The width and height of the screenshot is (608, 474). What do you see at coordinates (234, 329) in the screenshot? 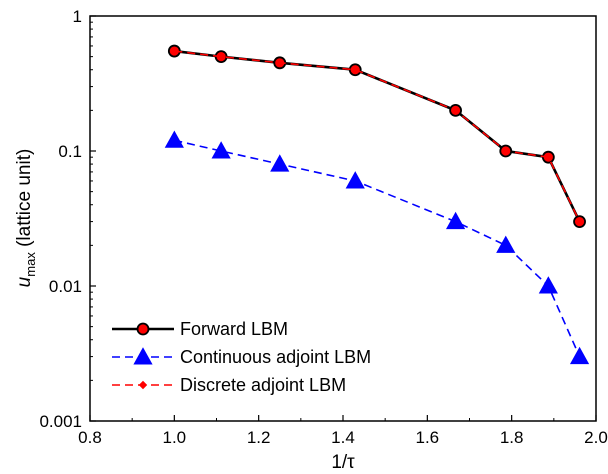
I see `legend-label: Forward LBM` at bounding box center [234, 329].